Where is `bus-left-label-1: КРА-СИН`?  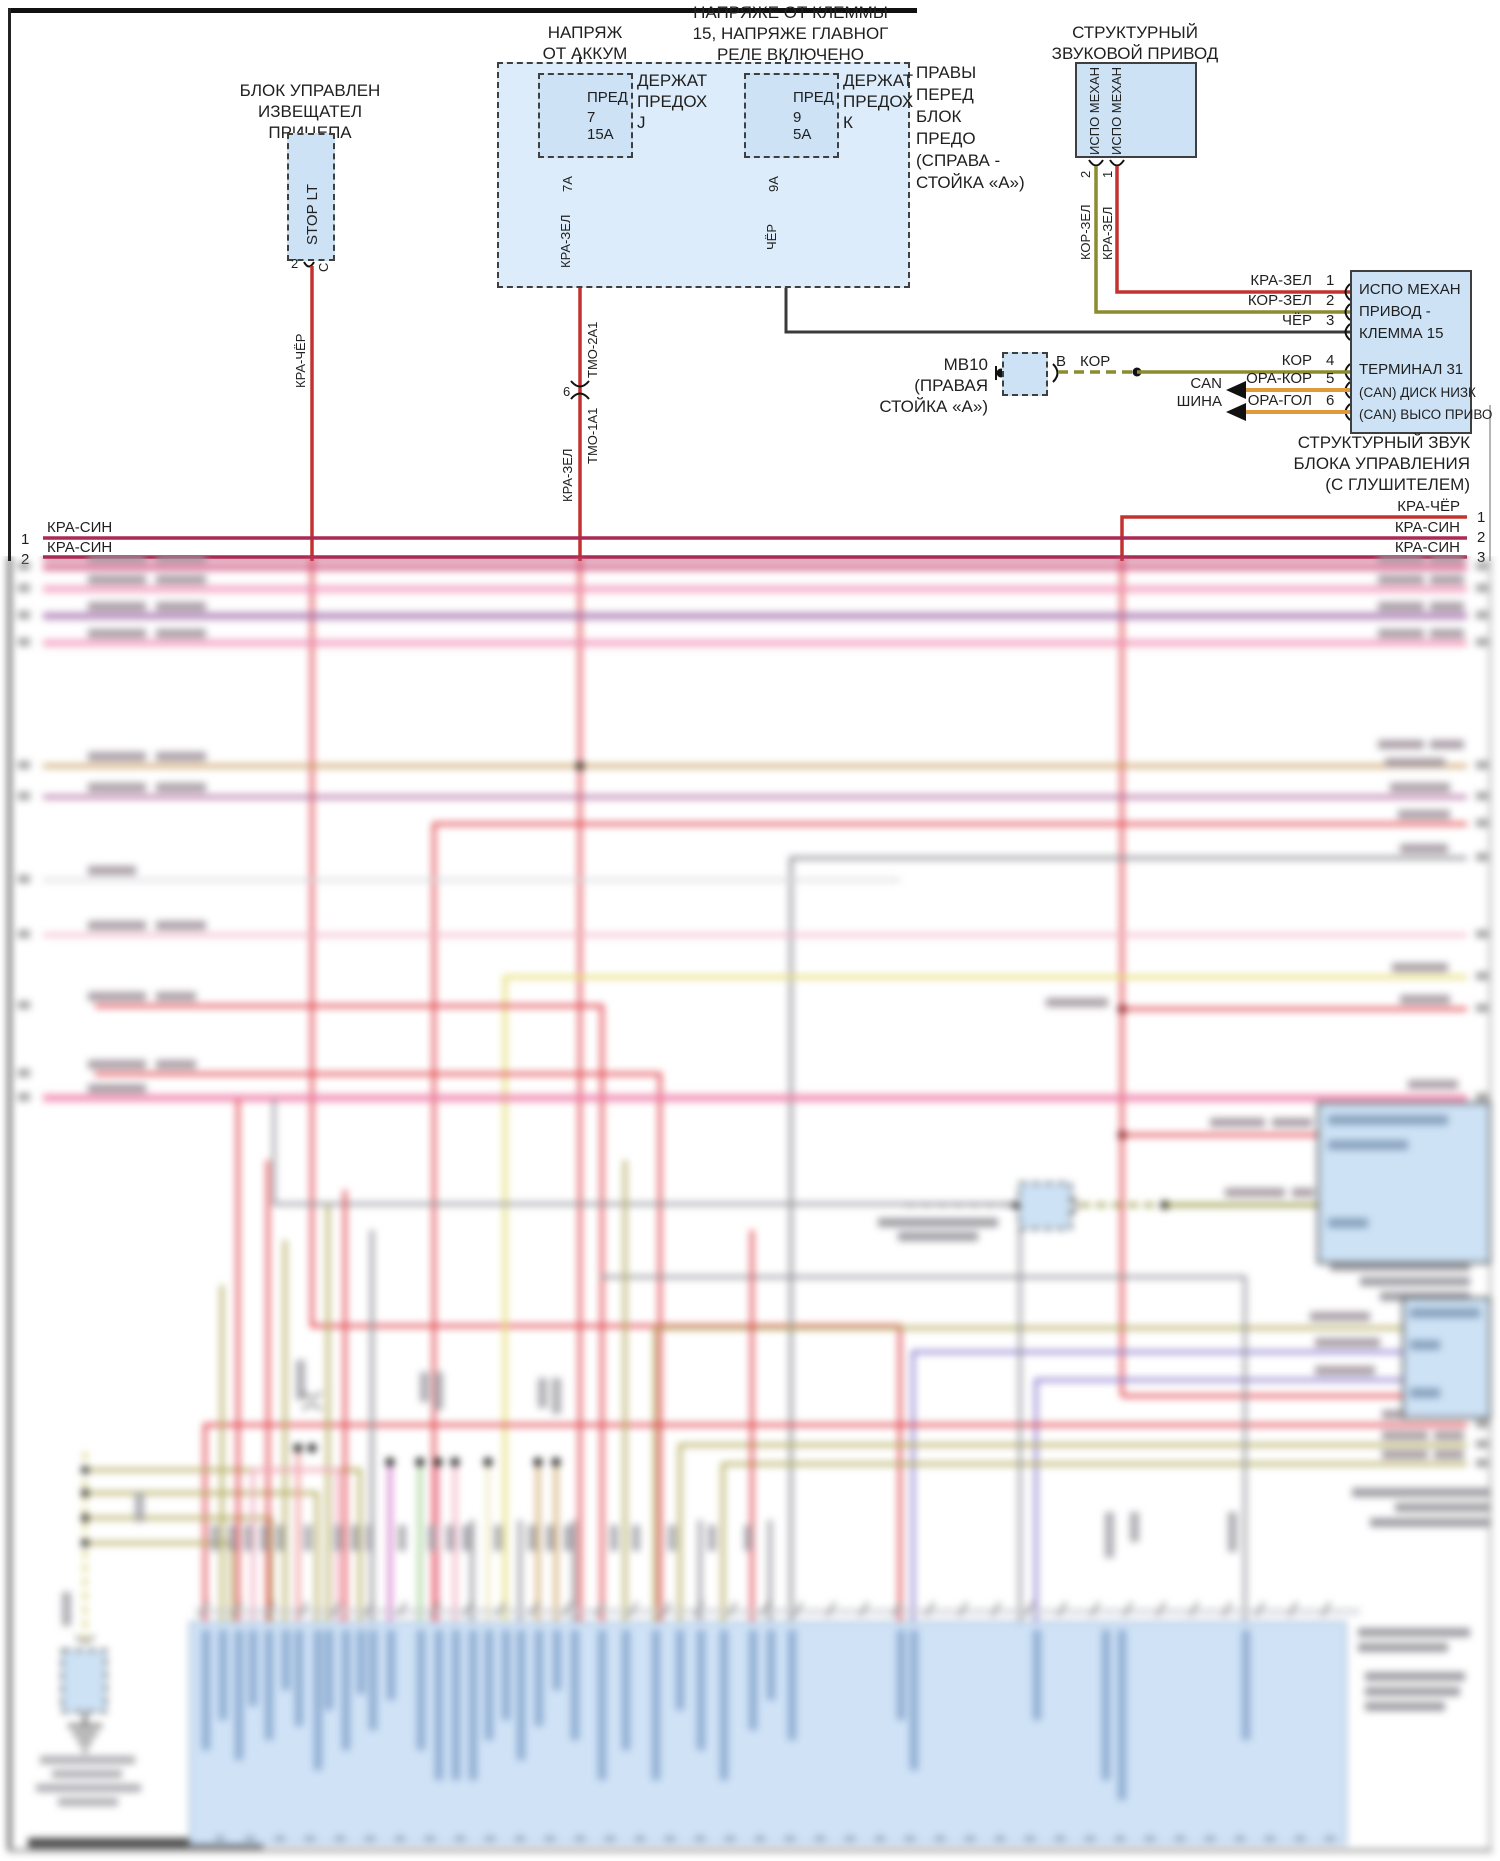
bus-left-label-1: КРА-СИН is located at coordinates (80, 527).